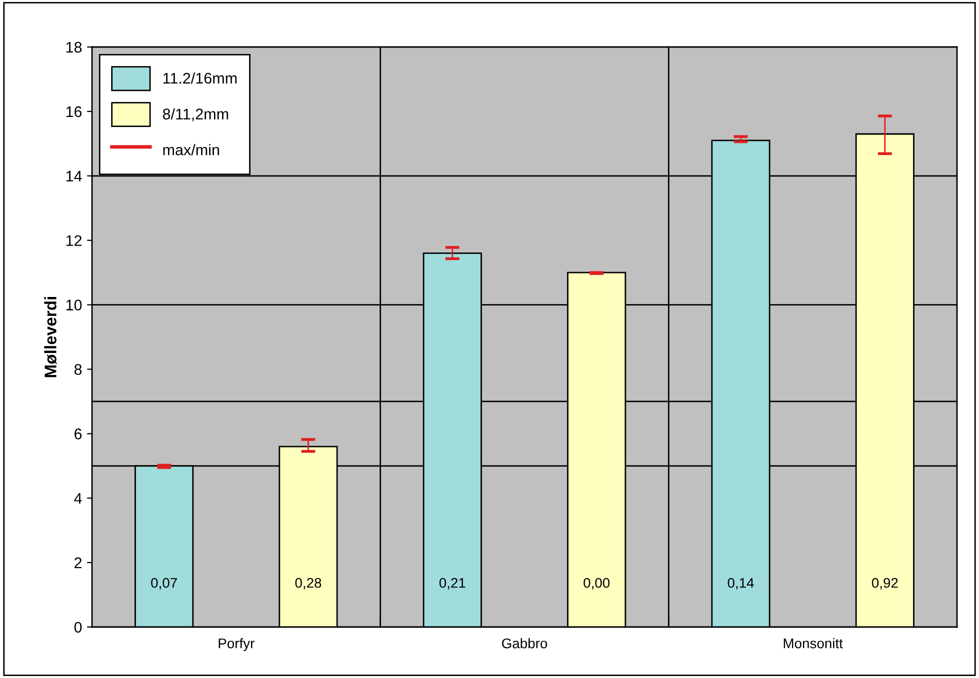  I want to click on y-tick-label: 4, so click(78, 498).